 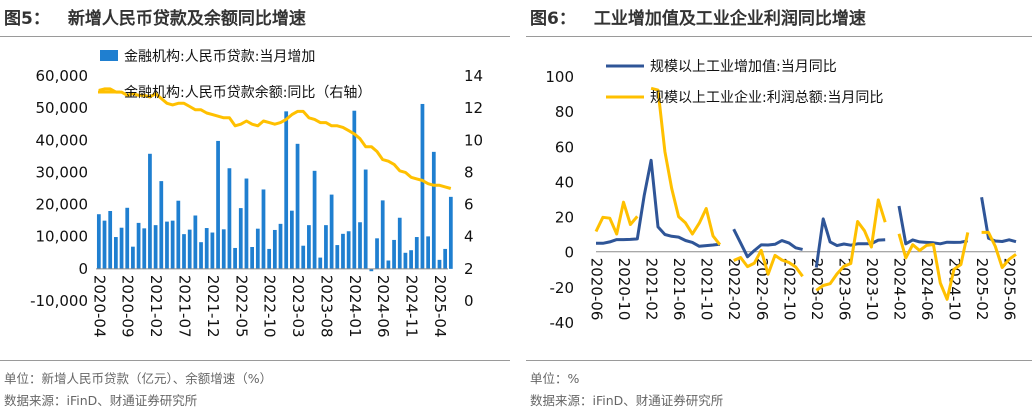 I want to click on figure-title: 图6： 工业增加值及工业企业利润同比增速, so click(x=698, y=16).